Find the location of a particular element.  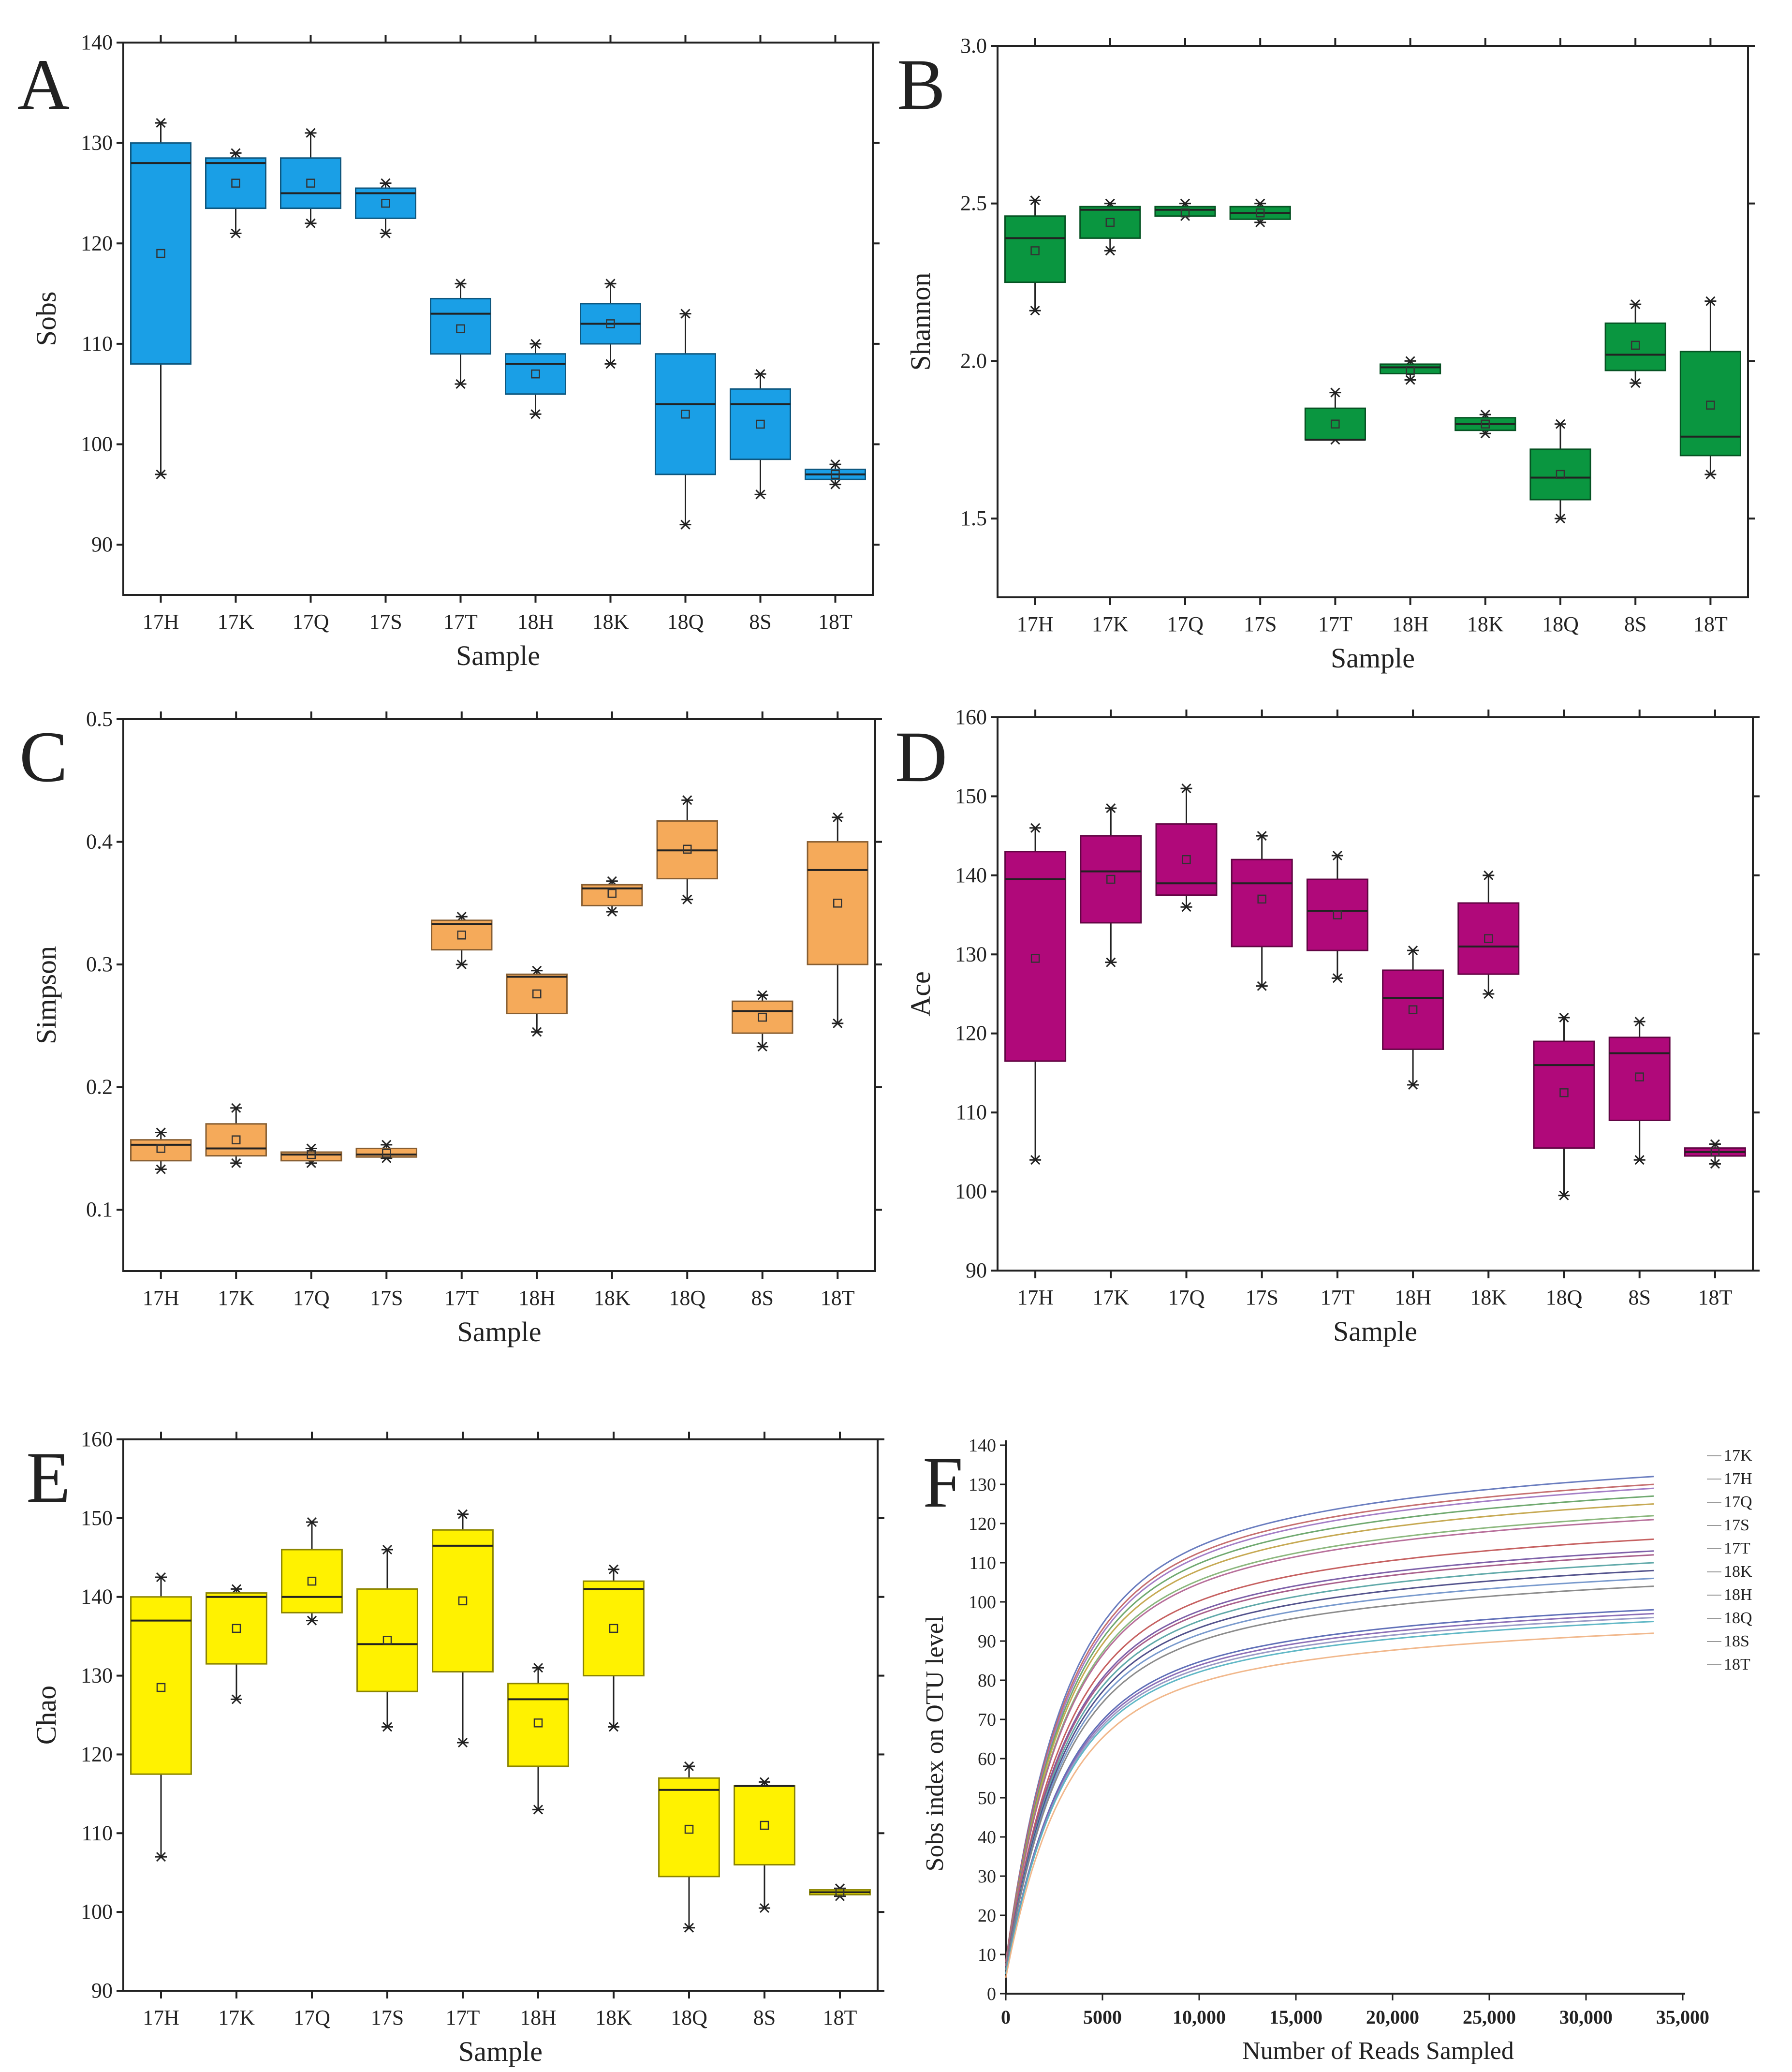

y-tick-label: 3.0 is located at coordinates (974, 46).